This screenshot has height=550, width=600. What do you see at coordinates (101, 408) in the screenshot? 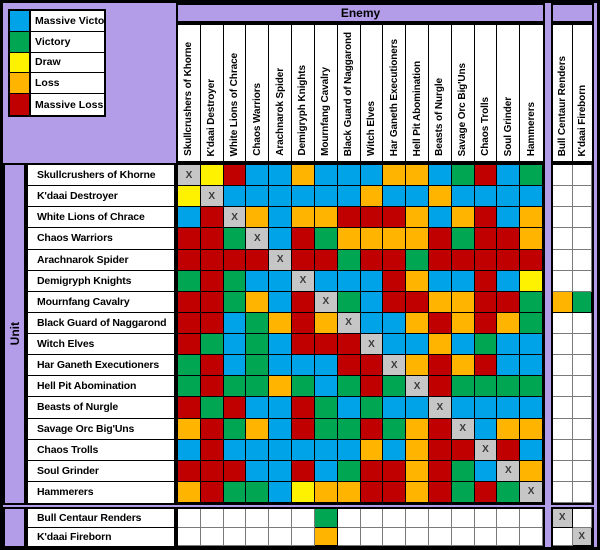
I see `unit-row-header: Beasts of Nurgle` at bounding box center [101, 408].